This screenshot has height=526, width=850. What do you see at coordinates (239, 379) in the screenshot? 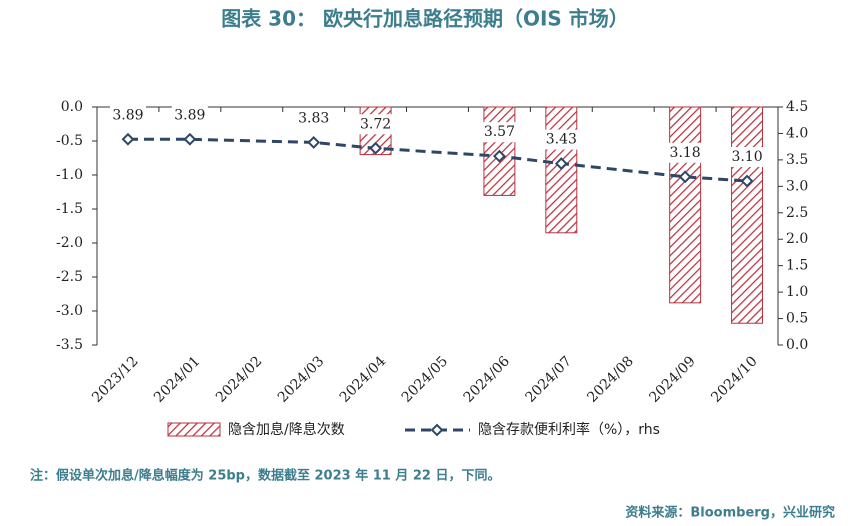
I see `x-tick-label: 2024/02` at bounding box center [239, 379].